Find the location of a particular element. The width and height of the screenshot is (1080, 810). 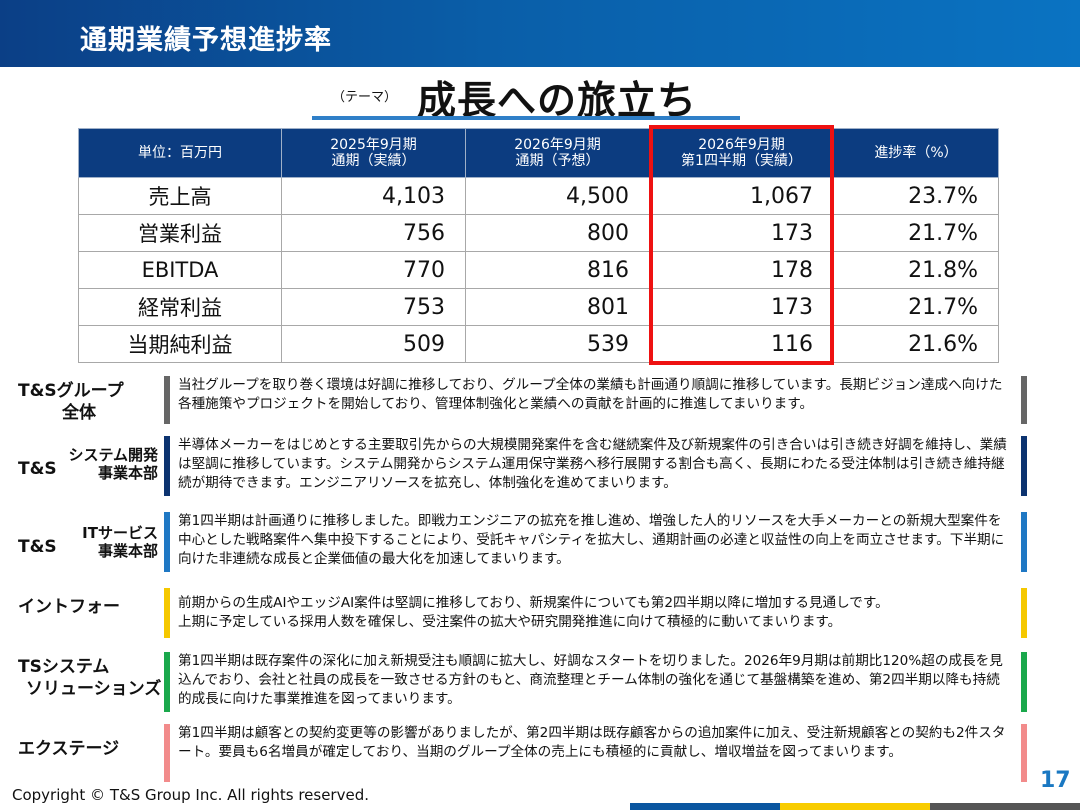

table-row: 当期純利益 509 539 116 21.6% is located at coordinates (538, 344).